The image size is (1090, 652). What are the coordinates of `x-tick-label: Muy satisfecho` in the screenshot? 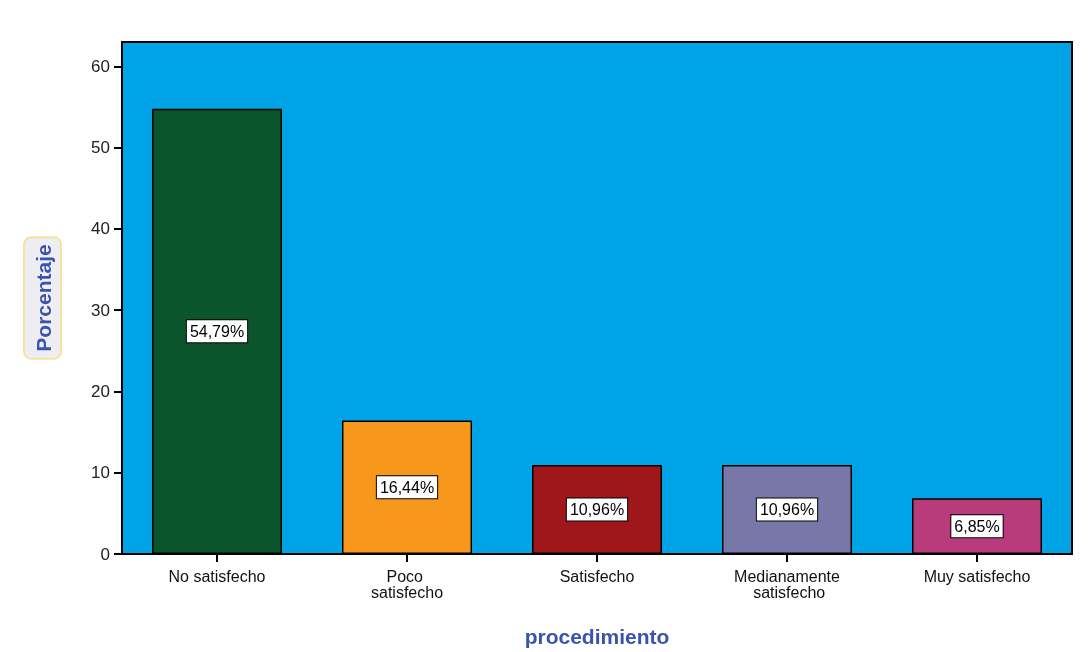 It's located at (977, 576).